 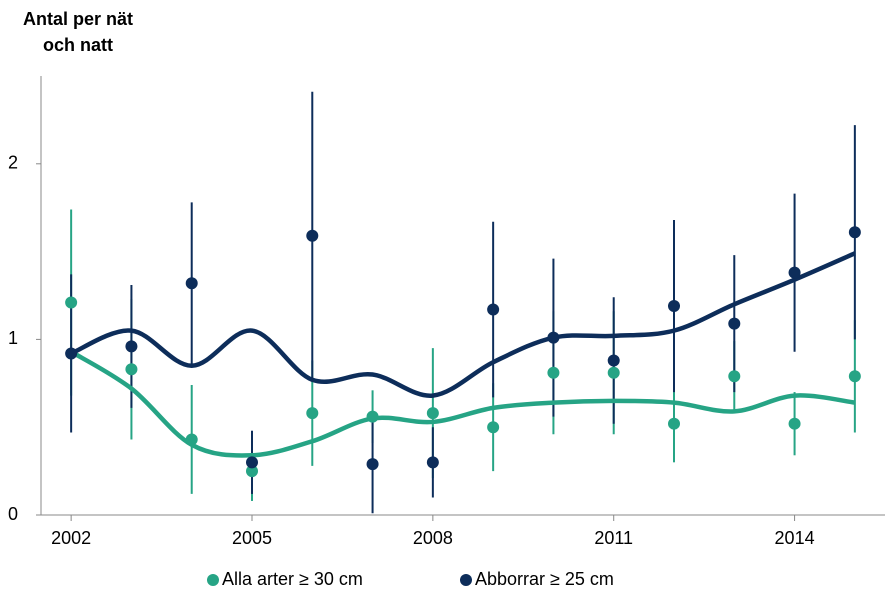 What do you see at coordinates (433, 538) in the screenshot?
I see `x-tick-label: 2008` at bounding box center [433, 538].